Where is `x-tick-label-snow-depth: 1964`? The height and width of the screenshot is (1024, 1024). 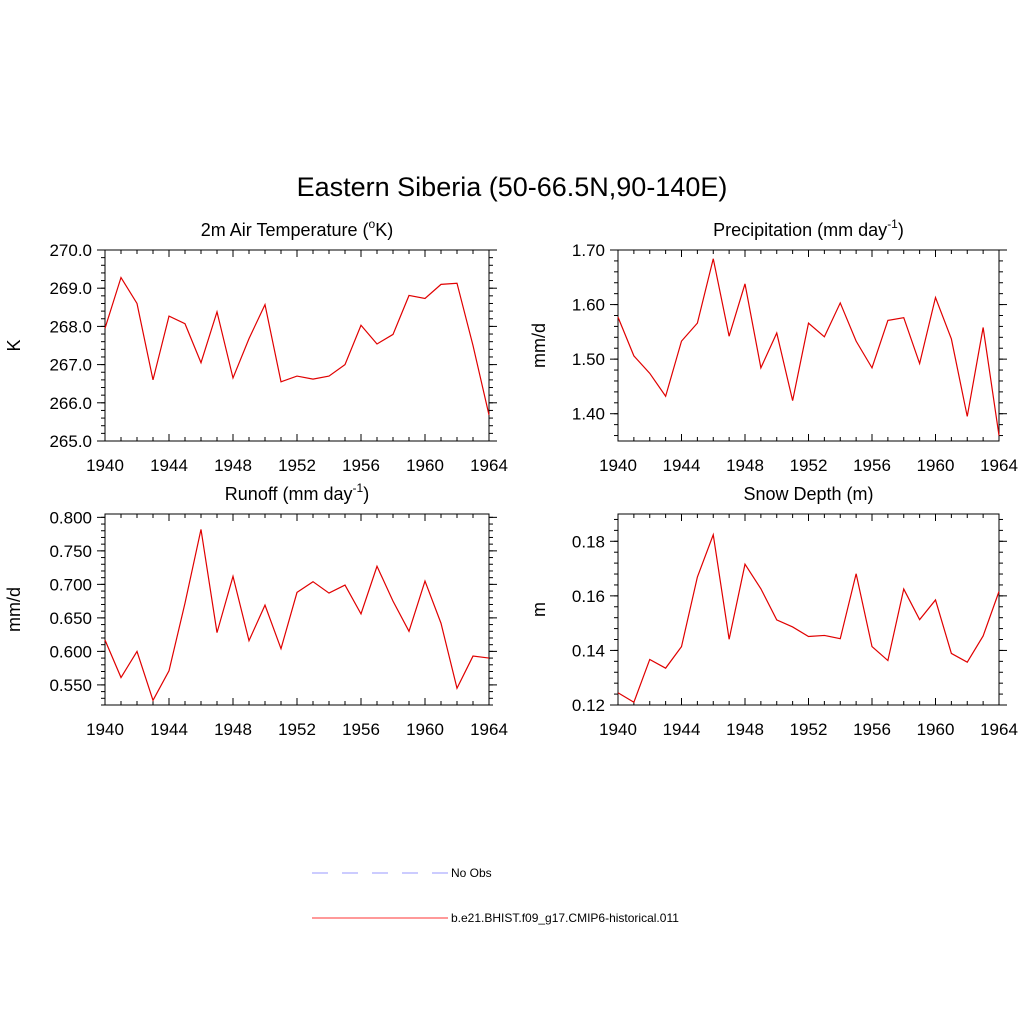 x-tick-label-snow-depth: 1964 is located at coordinates (999, 729).